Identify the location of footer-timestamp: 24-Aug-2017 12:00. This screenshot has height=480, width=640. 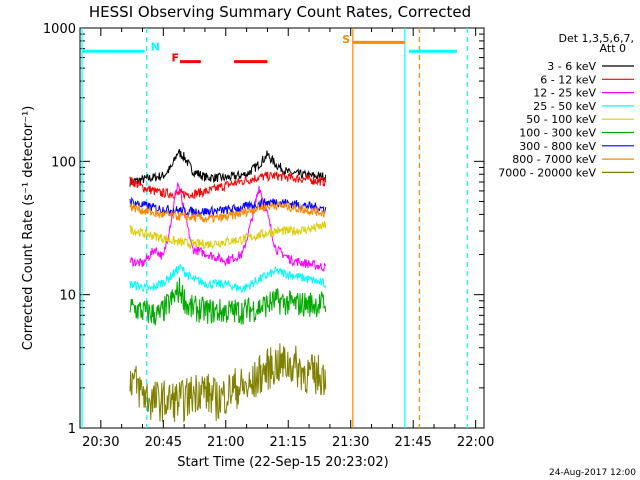
(592, 473).